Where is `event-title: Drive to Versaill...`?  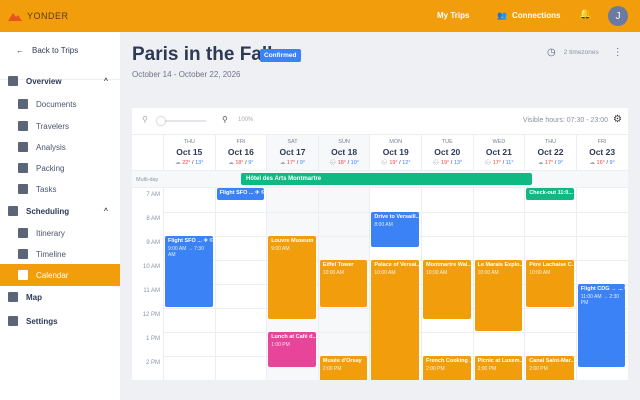 event-title: Drive to Versaill... is located at coordinates (396, 217).